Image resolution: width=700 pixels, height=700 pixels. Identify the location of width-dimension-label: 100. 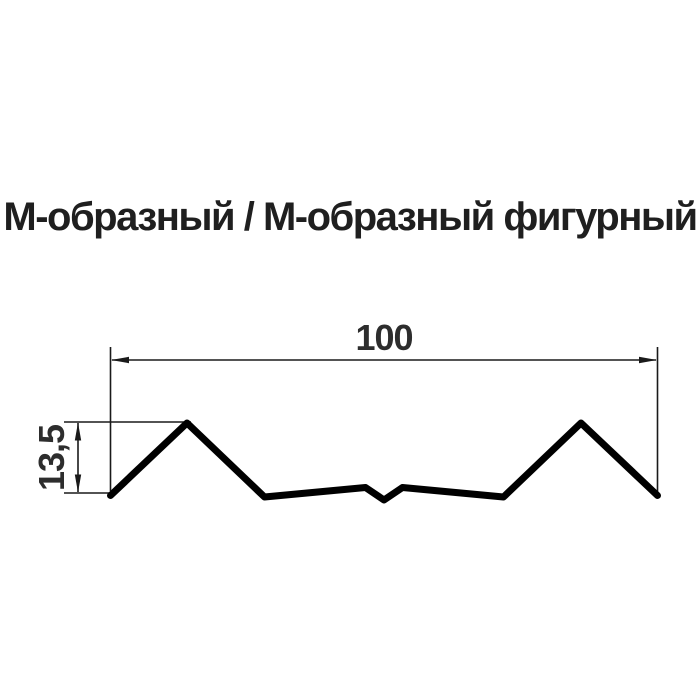
(383, 337).